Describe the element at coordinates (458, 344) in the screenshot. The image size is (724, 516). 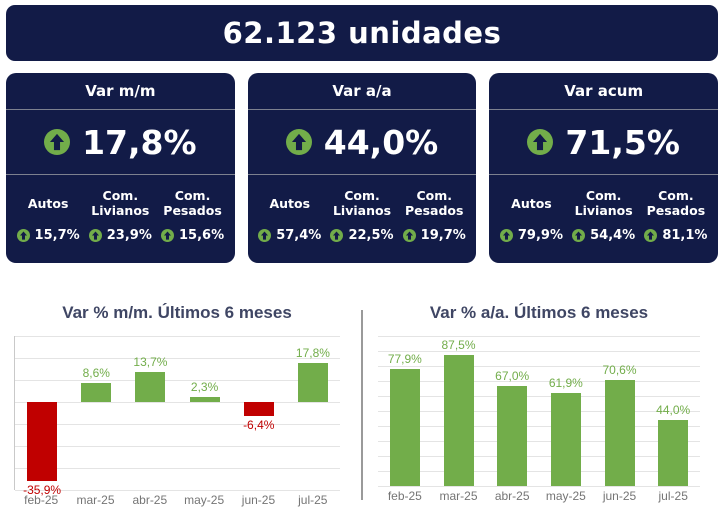
I see `bar-value-label: 87,5%` at that location.